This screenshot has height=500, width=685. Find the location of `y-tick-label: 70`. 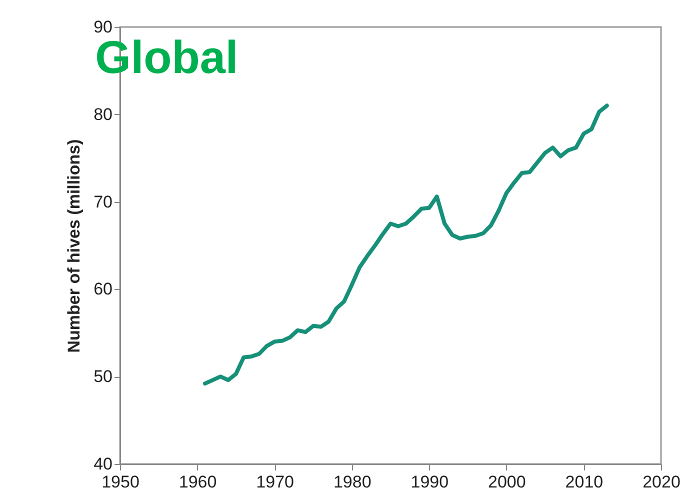

y-tick-label: 70 is located at coordinates (103, 202).